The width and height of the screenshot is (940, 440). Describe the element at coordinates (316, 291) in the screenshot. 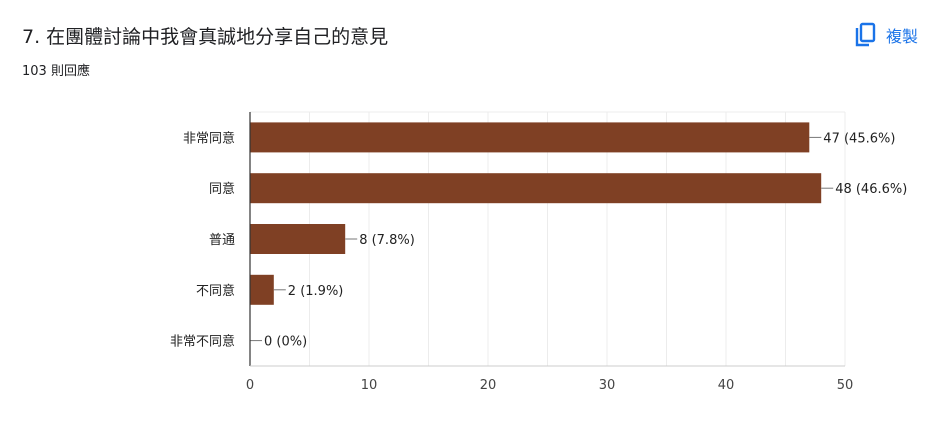

I see `data-label: 2 (1.9%)` at that location.